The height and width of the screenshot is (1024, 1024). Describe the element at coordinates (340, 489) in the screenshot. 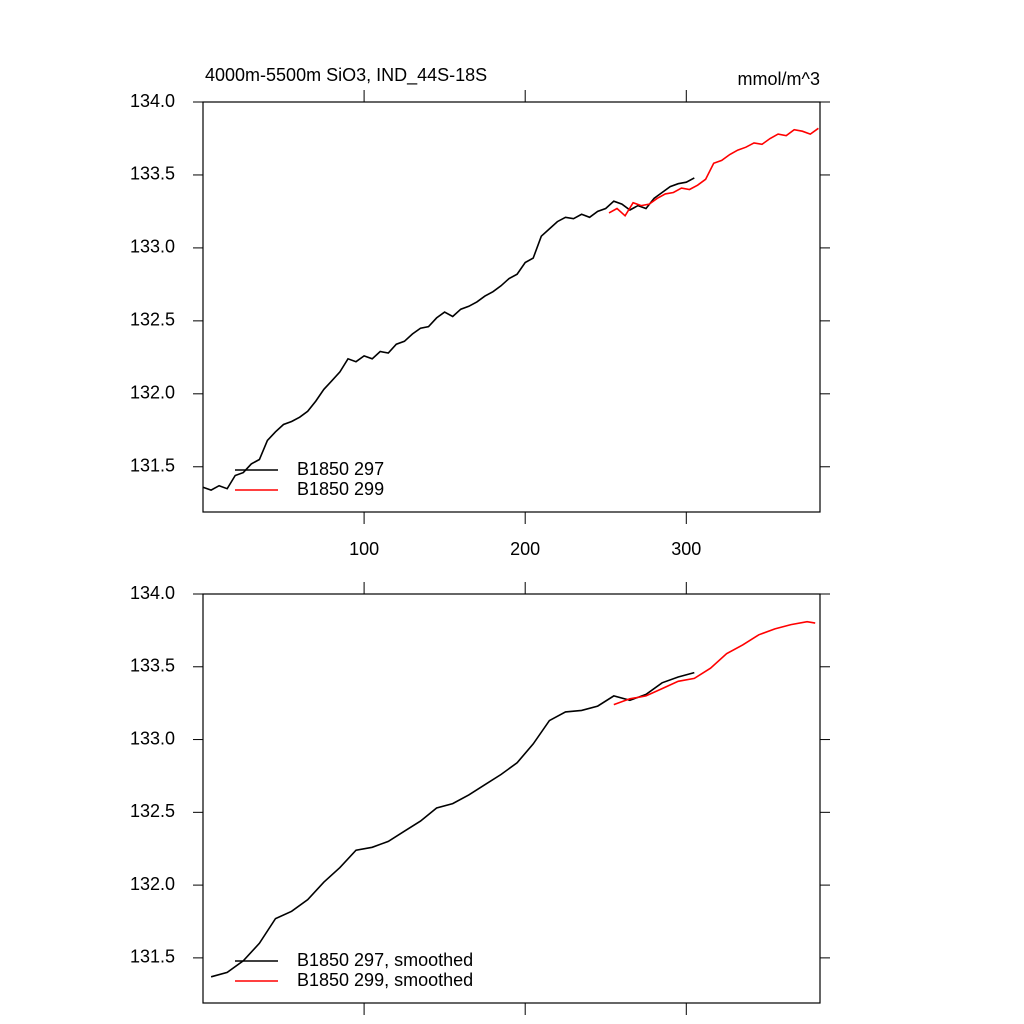

I see `legend-label: B1850 299` at that location.